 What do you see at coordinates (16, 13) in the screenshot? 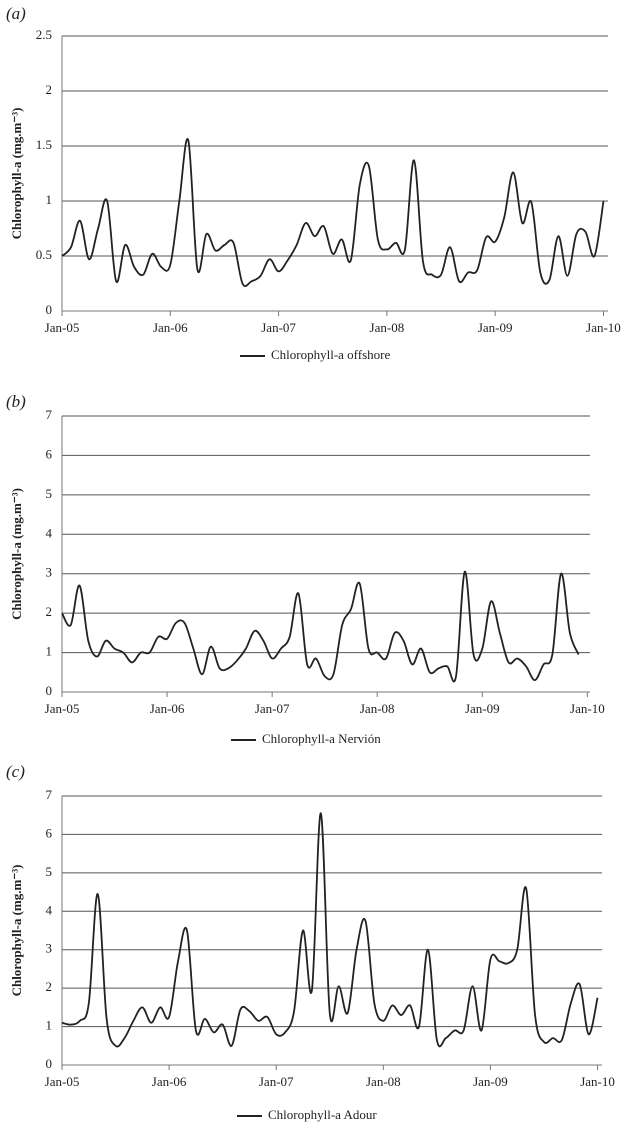
I see `panel-label: (a)` at bounding box center [16, 13].